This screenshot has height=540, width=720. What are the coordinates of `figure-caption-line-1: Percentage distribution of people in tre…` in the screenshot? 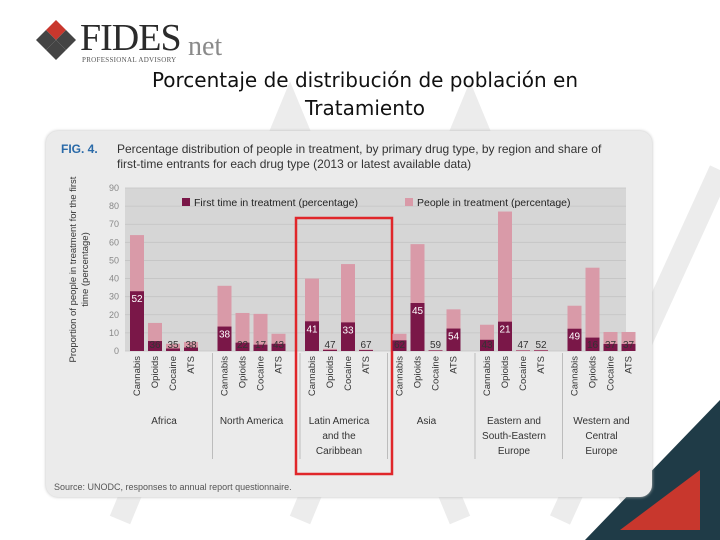 It's located at (359, 149).